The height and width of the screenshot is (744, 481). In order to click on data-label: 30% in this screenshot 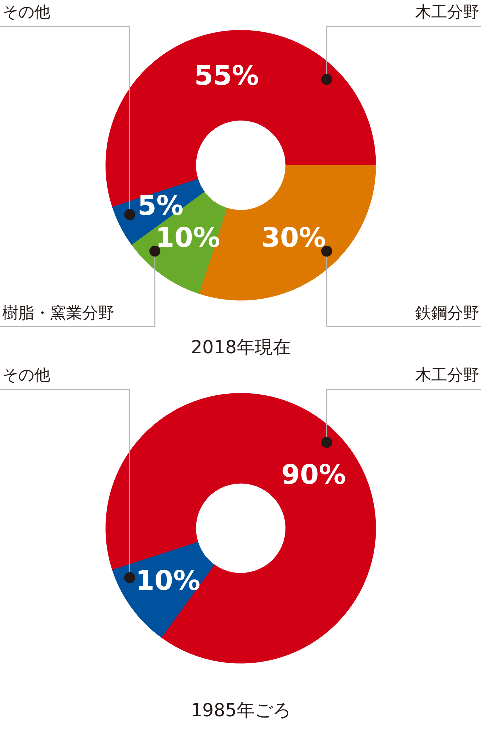, I will do `click(294, 238)`.